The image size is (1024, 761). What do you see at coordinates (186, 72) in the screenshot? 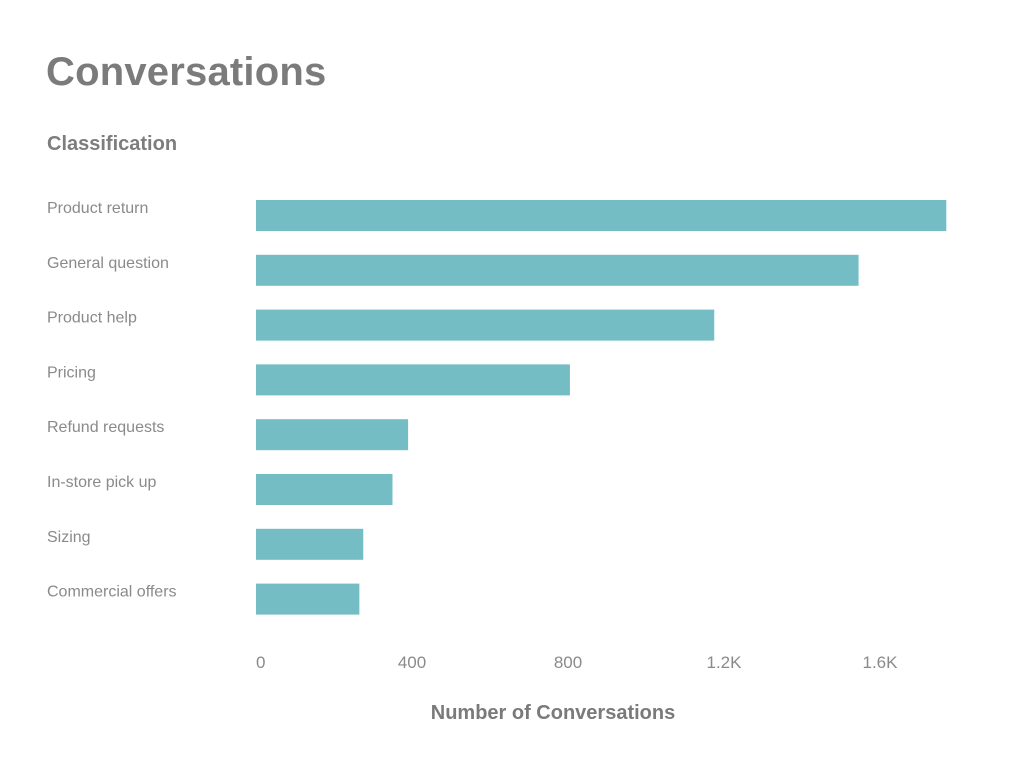
I see `page-title: Conversations` at bounding box center [186, 72].